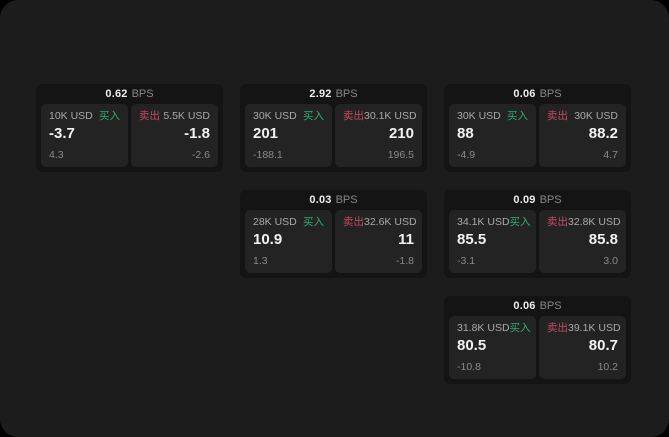 The height and width of the screenshot is (437, 669). What do you see at coordinates (333, 241) in the screenshot?
I see `quote-panels: 28K USD 买入 10.9 1.3 卖出 32.6K USD 11 -1.8` at bounding box center [333, 241].